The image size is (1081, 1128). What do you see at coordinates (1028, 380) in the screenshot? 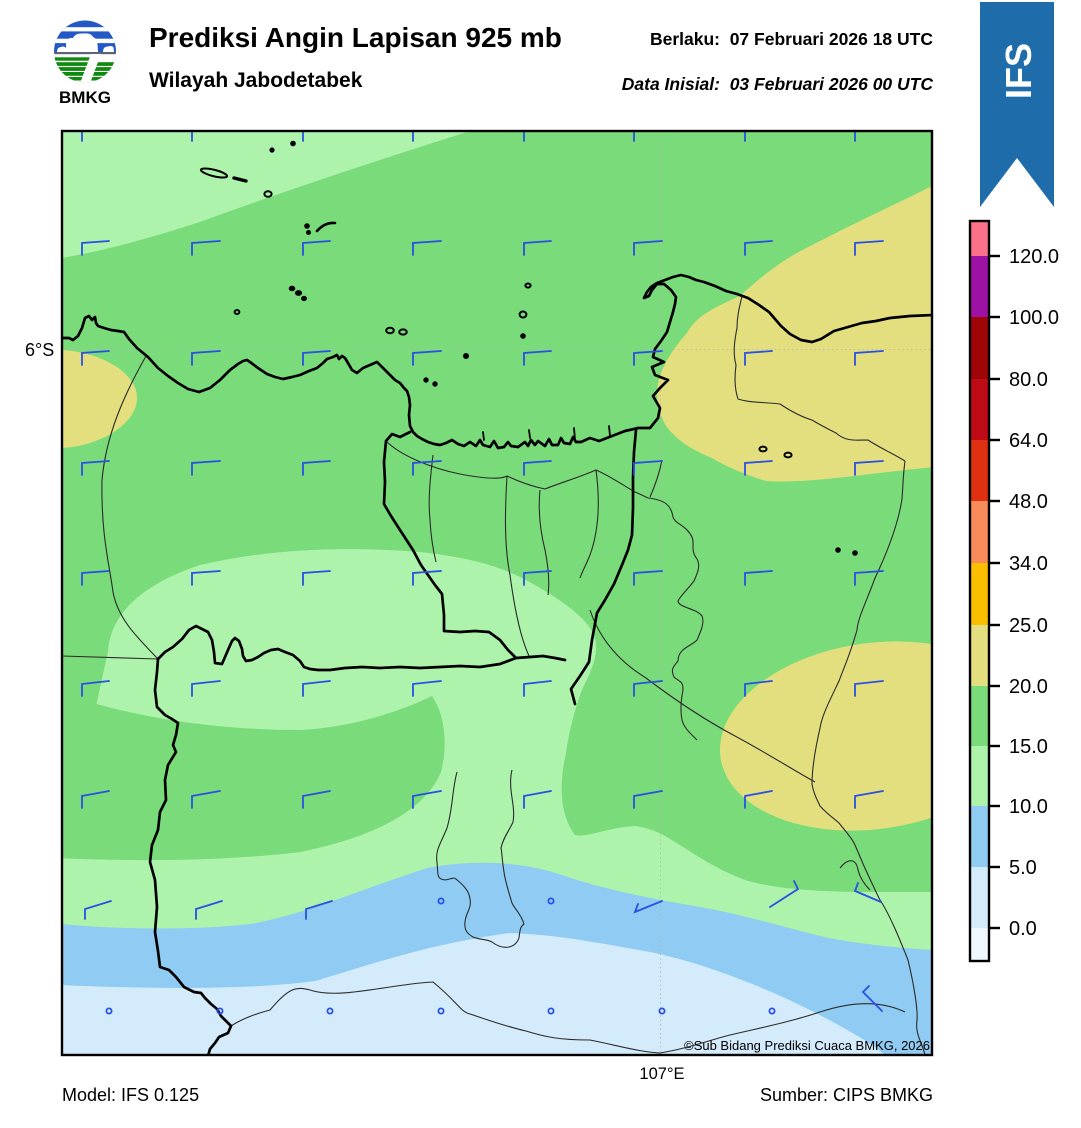
I see `svg-text: 80.0` at bounding box center [1028, 380].